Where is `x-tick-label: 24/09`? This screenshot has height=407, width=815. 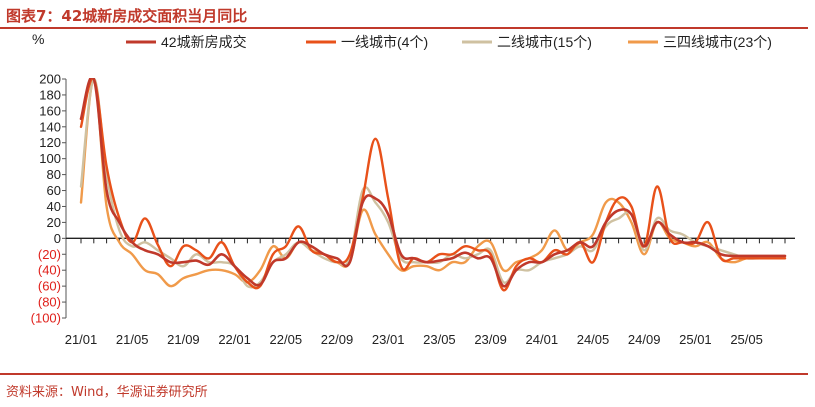
x-tick-label: 24/09 is located at coordinates (644, 339).